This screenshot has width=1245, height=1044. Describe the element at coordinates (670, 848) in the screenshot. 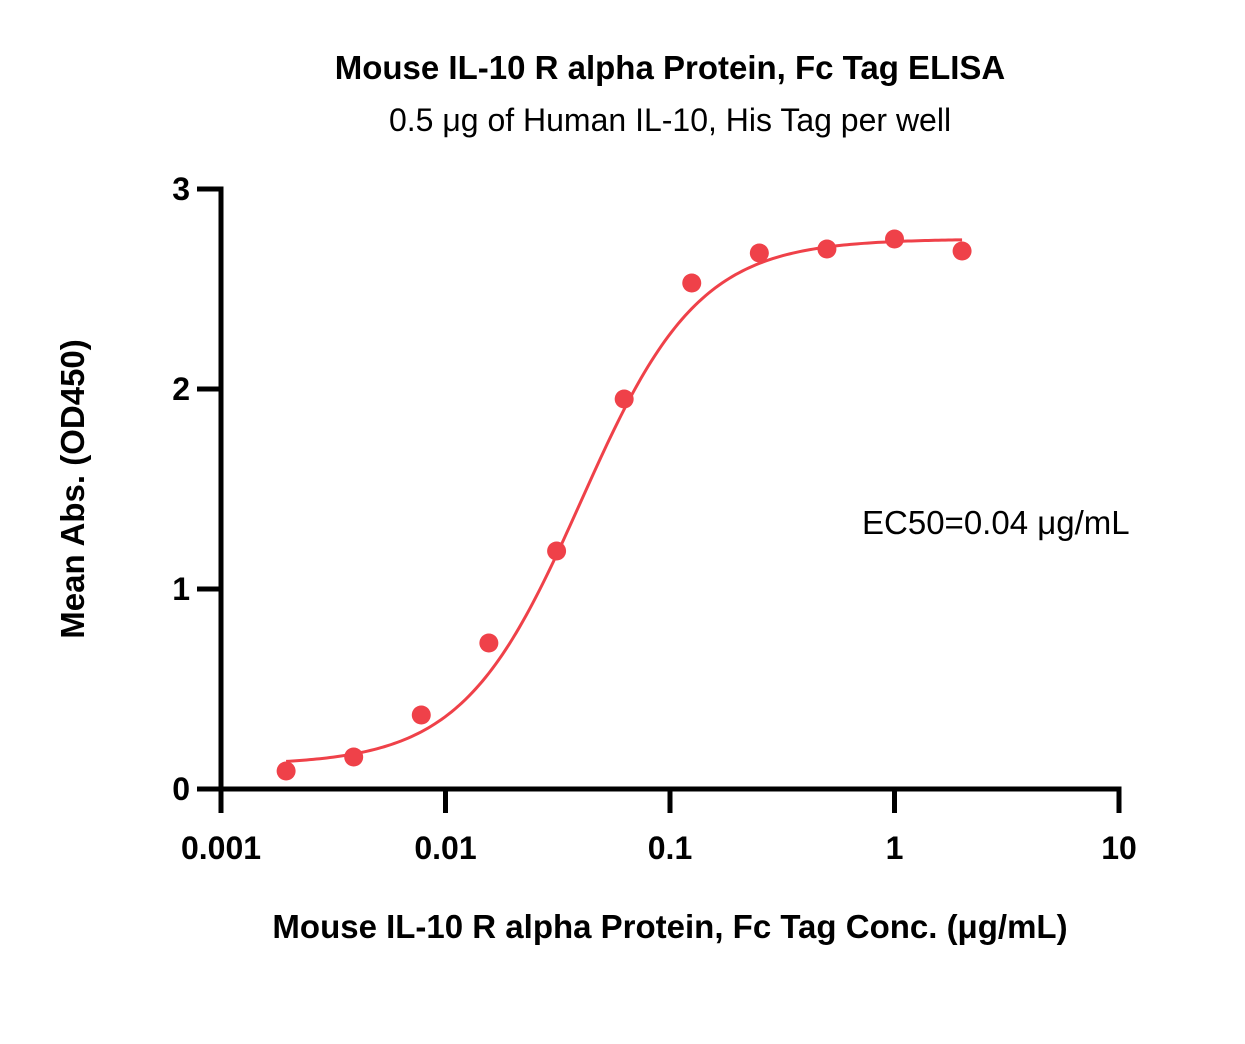

I see `x-tick-label: 0.1` at that location.